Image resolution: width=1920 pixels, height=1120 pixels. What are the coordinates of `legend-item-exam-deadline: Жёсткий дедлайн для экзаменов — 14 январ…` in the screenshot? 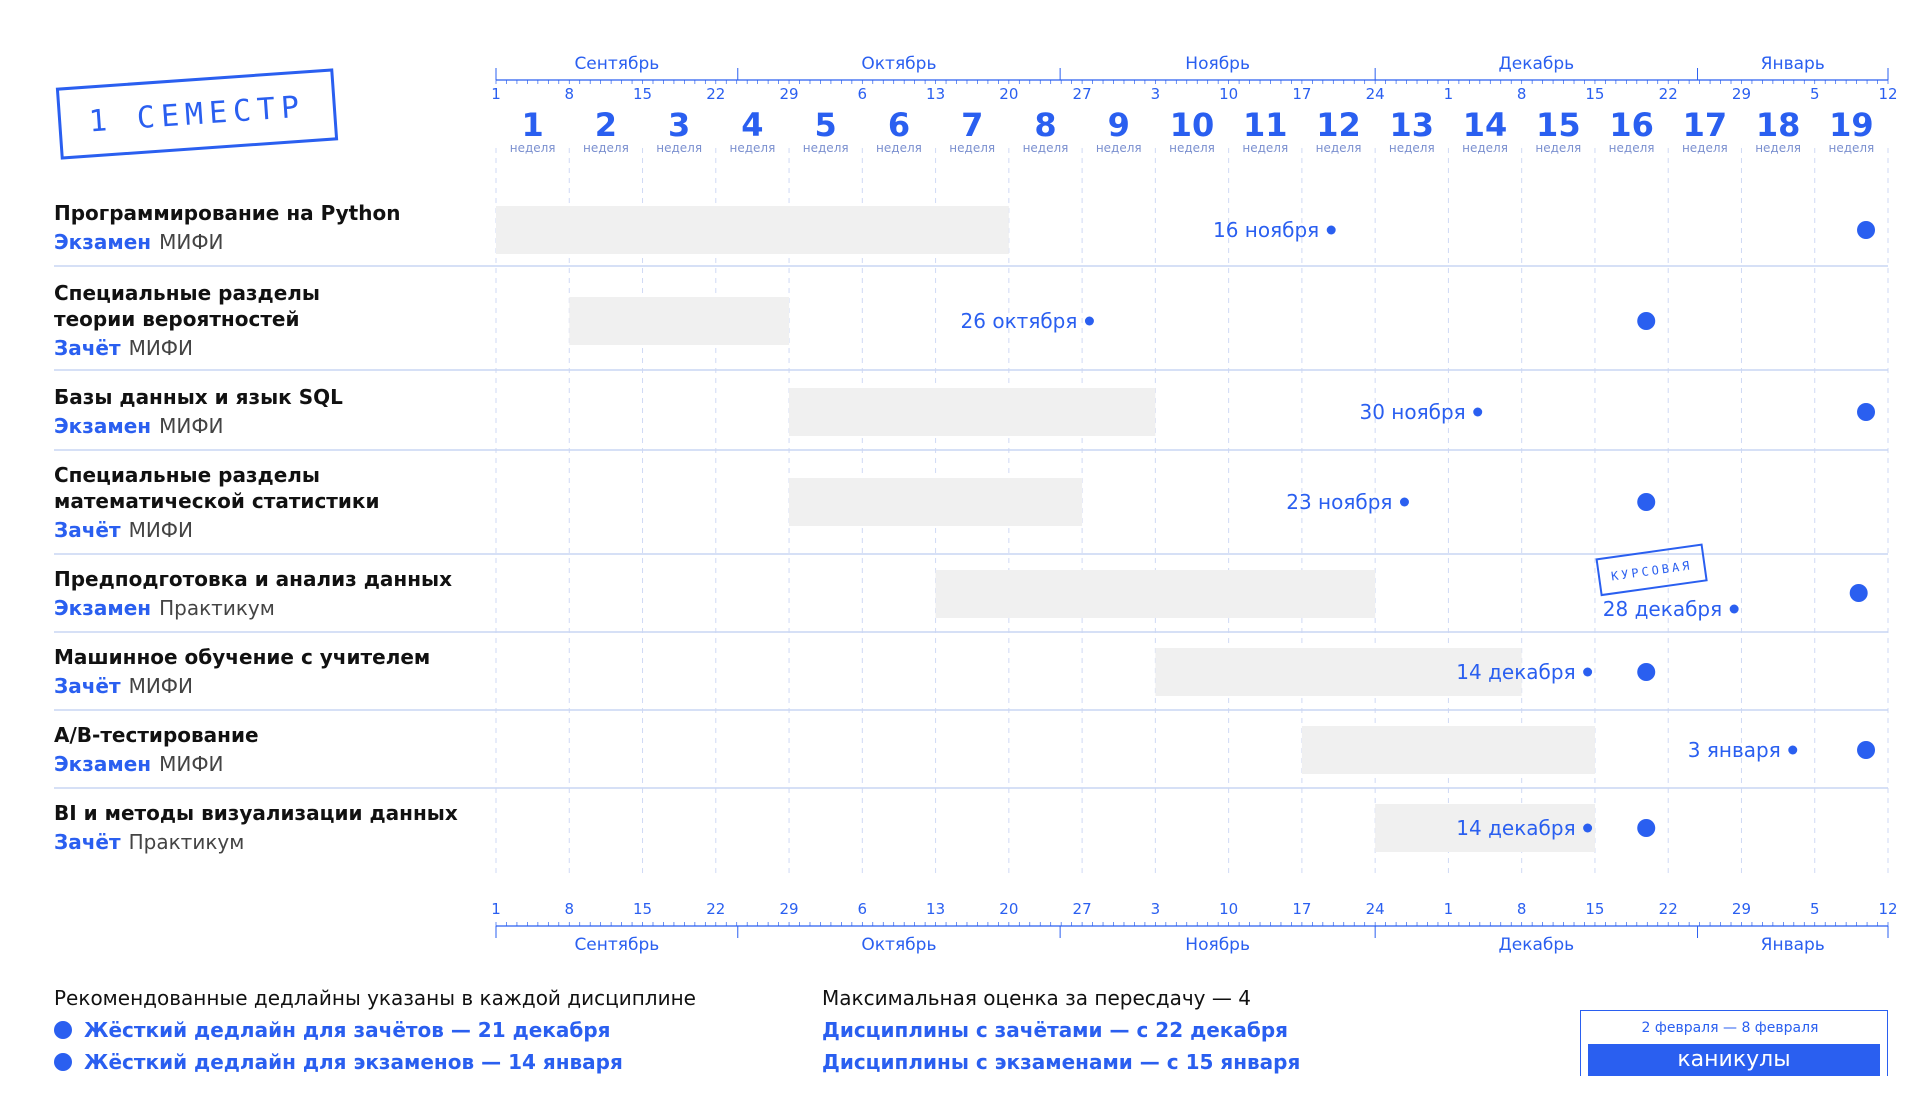 It's located at (375, 1062).